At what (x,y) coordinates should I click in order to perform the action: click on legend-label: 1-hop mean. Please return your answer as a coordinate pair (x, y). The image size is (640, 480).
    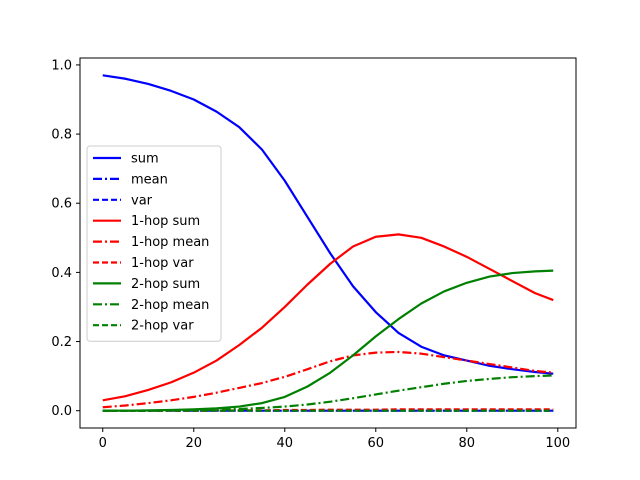
    Looking at the image, I should click on (170, 242).